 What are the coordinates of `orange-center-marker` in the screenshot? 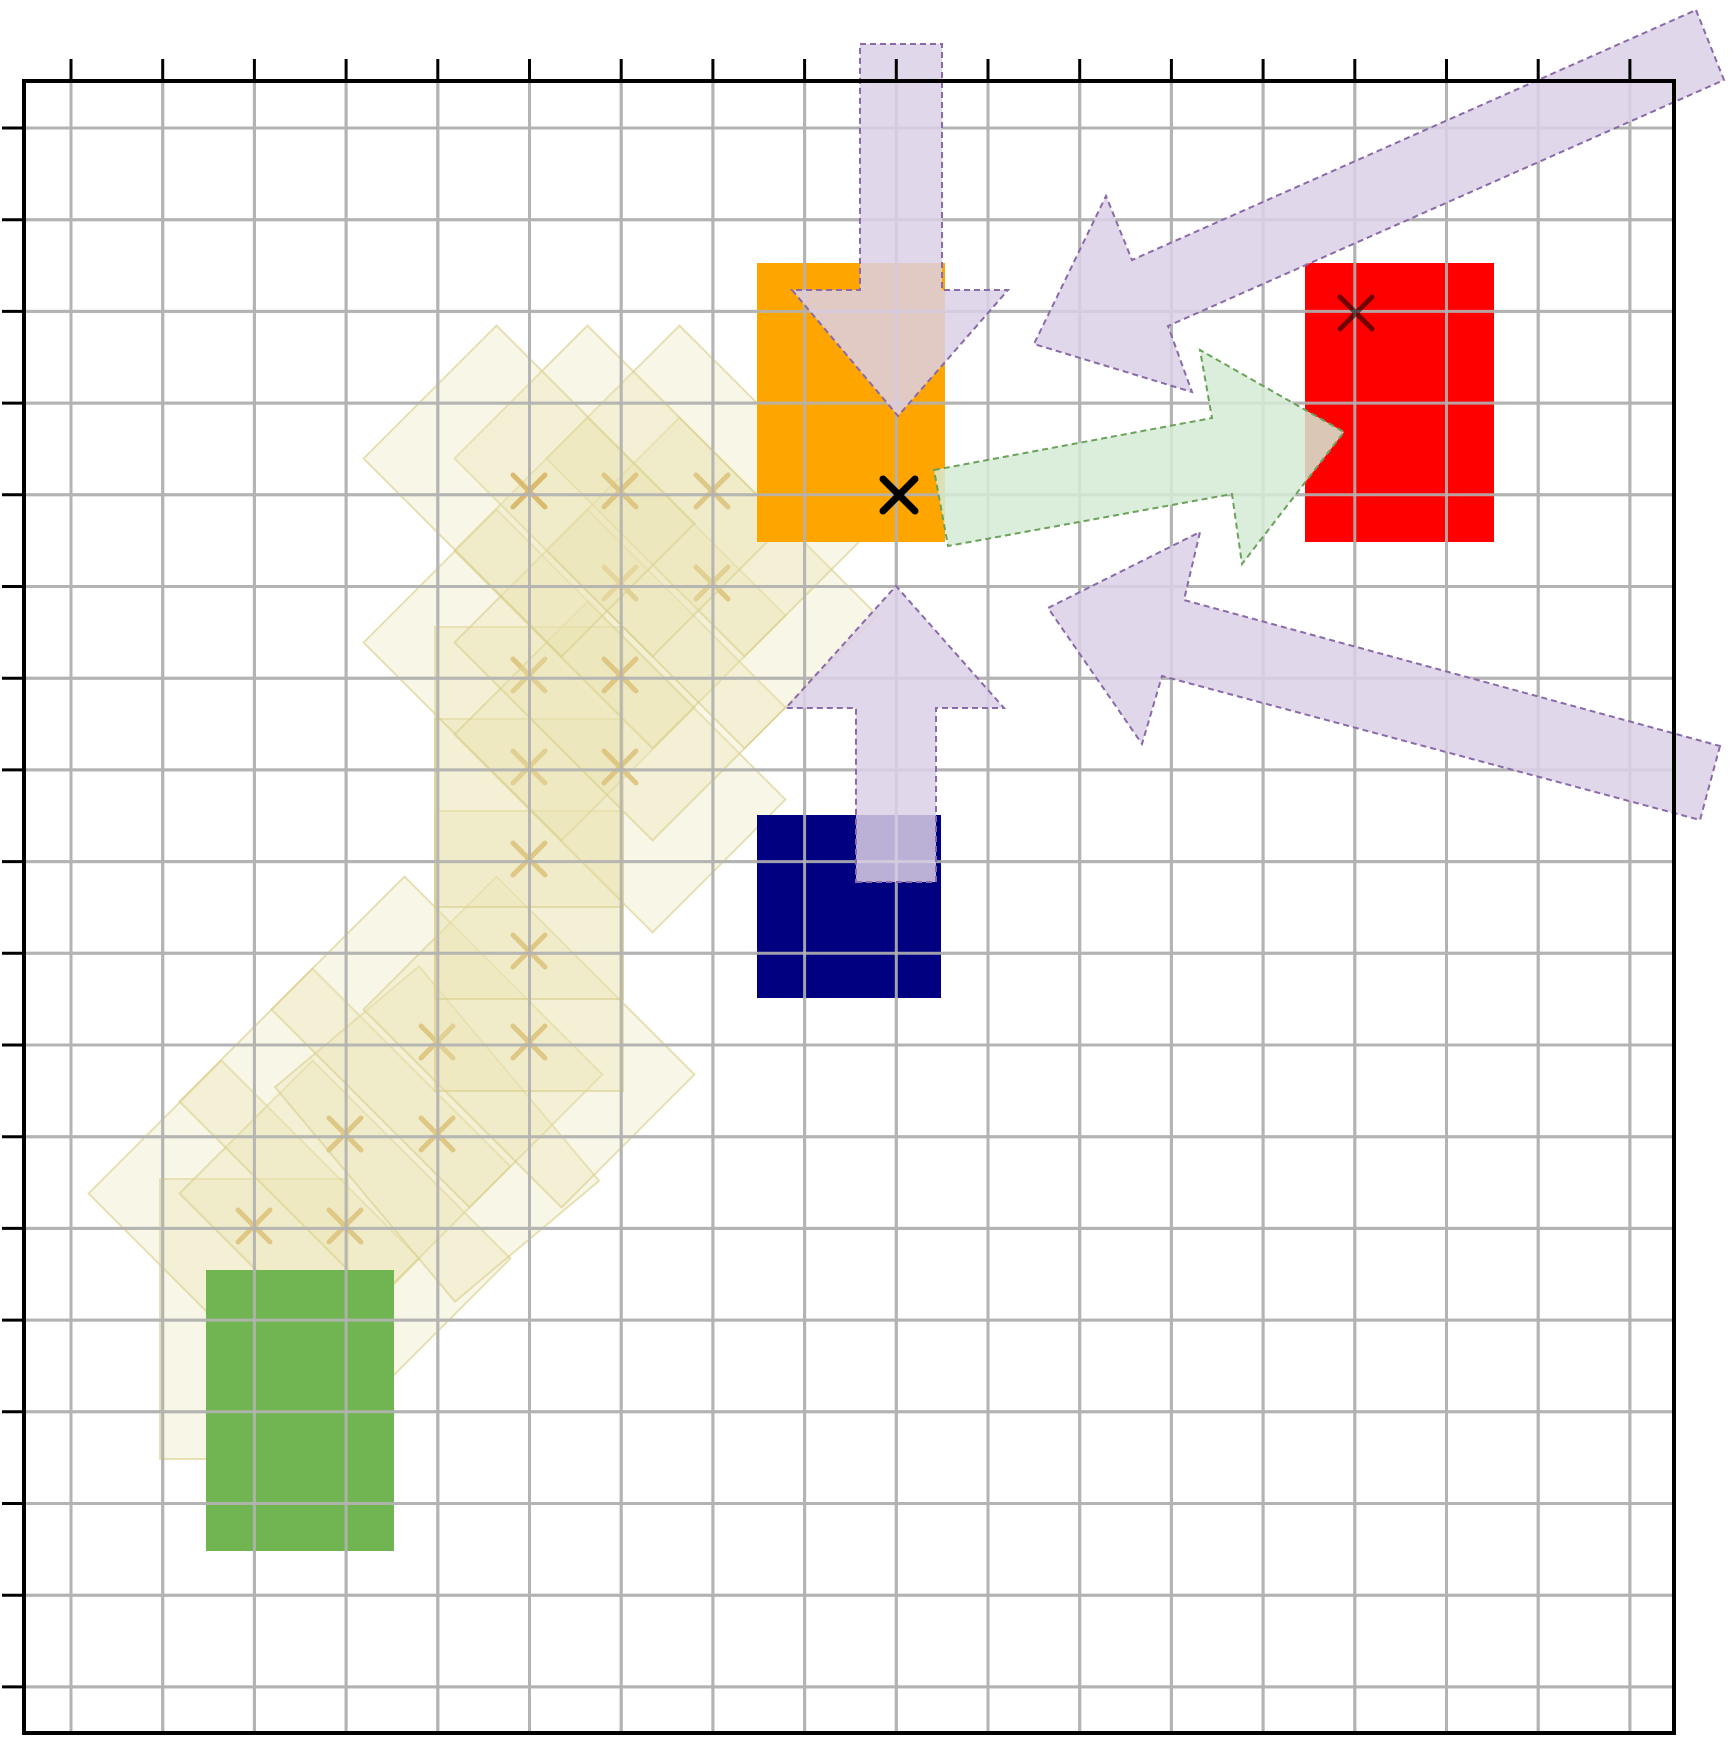 It's located at (899, 495).